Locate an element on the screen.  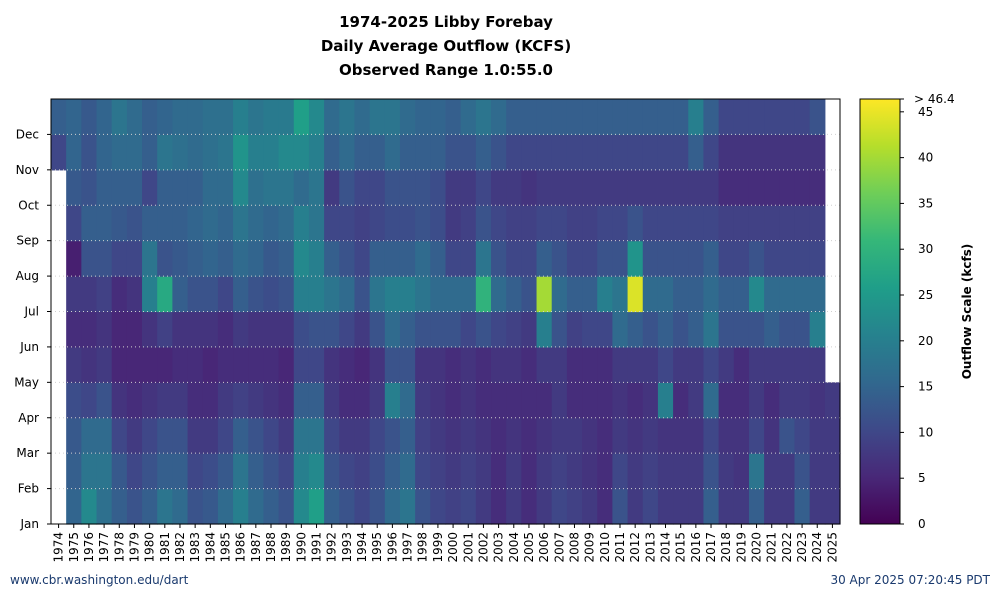
x-tick-label: 2015 is located at coordinates (681, 547).